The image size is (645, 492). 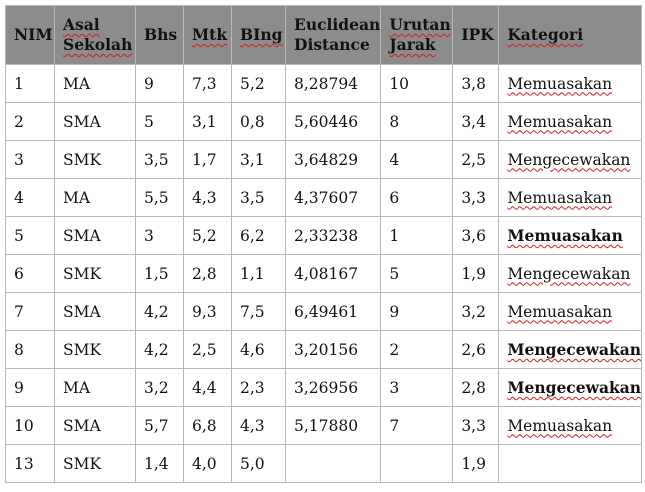 I want to click on header-label: Jarak, so click(x=412, y=44).